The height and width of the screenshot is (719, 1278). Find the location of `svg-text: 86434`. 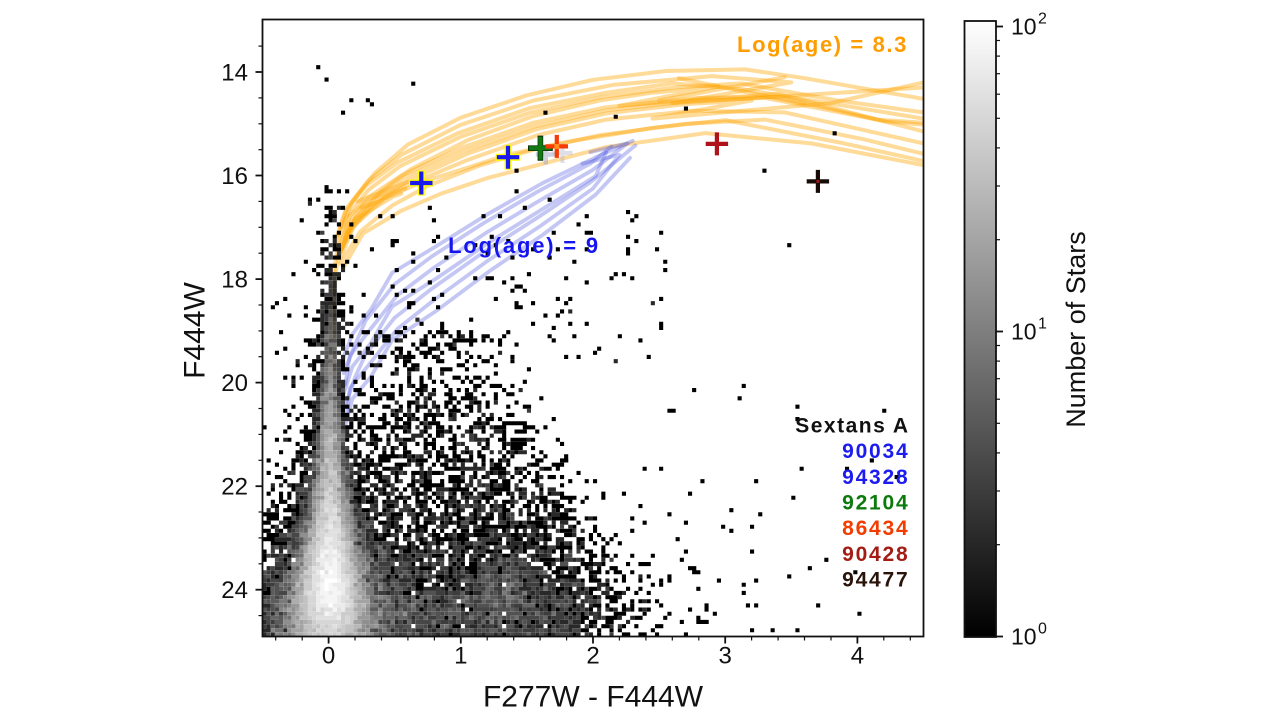

svg-text: 86434 is located at coordinates (875, 528).